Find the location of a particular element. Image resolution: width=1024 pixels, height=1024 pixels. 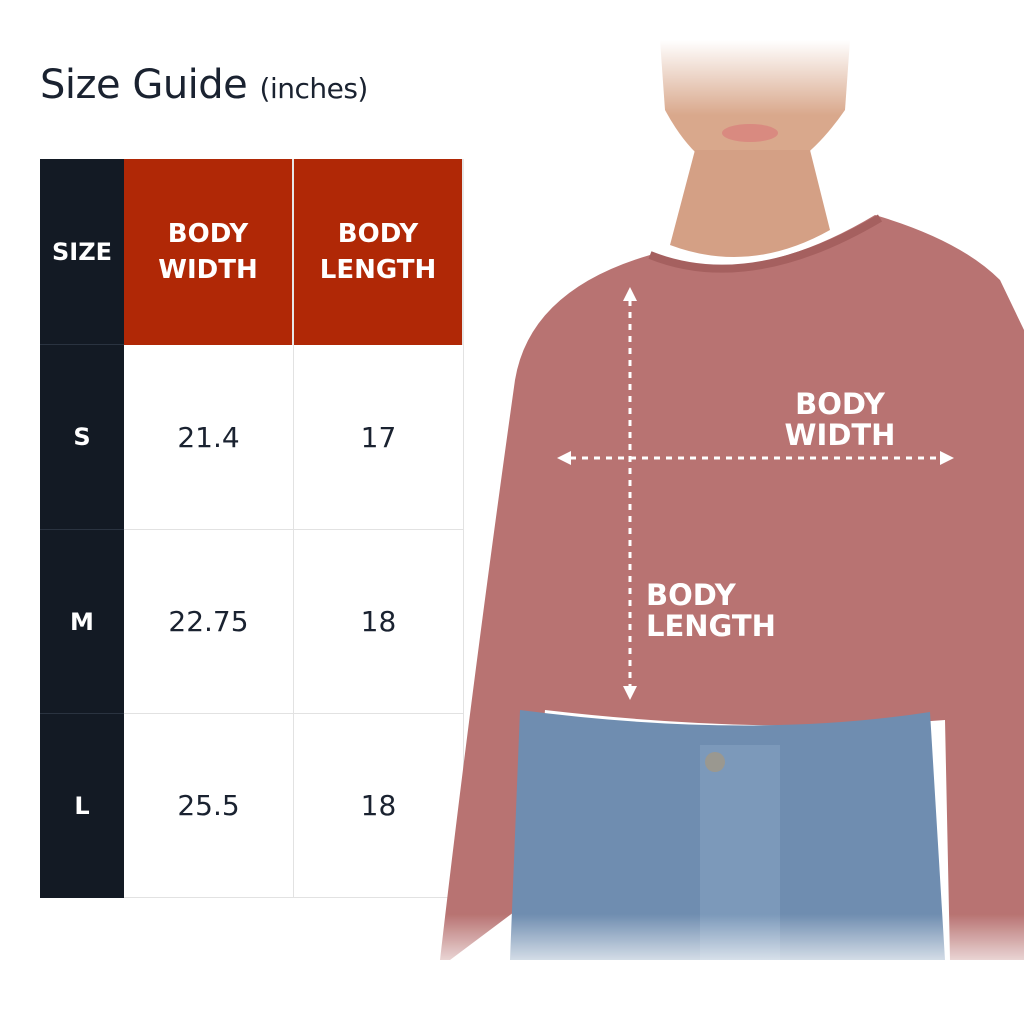

row-size-s: S is located at coordinates (82, 437).